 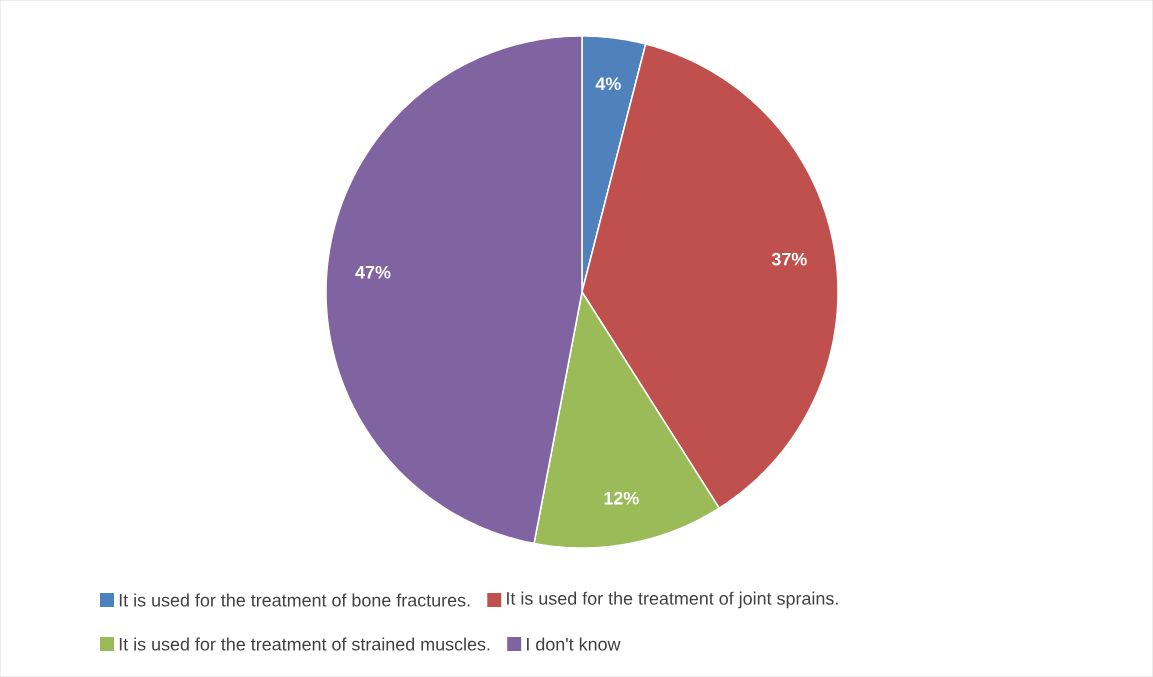 I want to click on data-label: 4%, so click(x=608, y=84).